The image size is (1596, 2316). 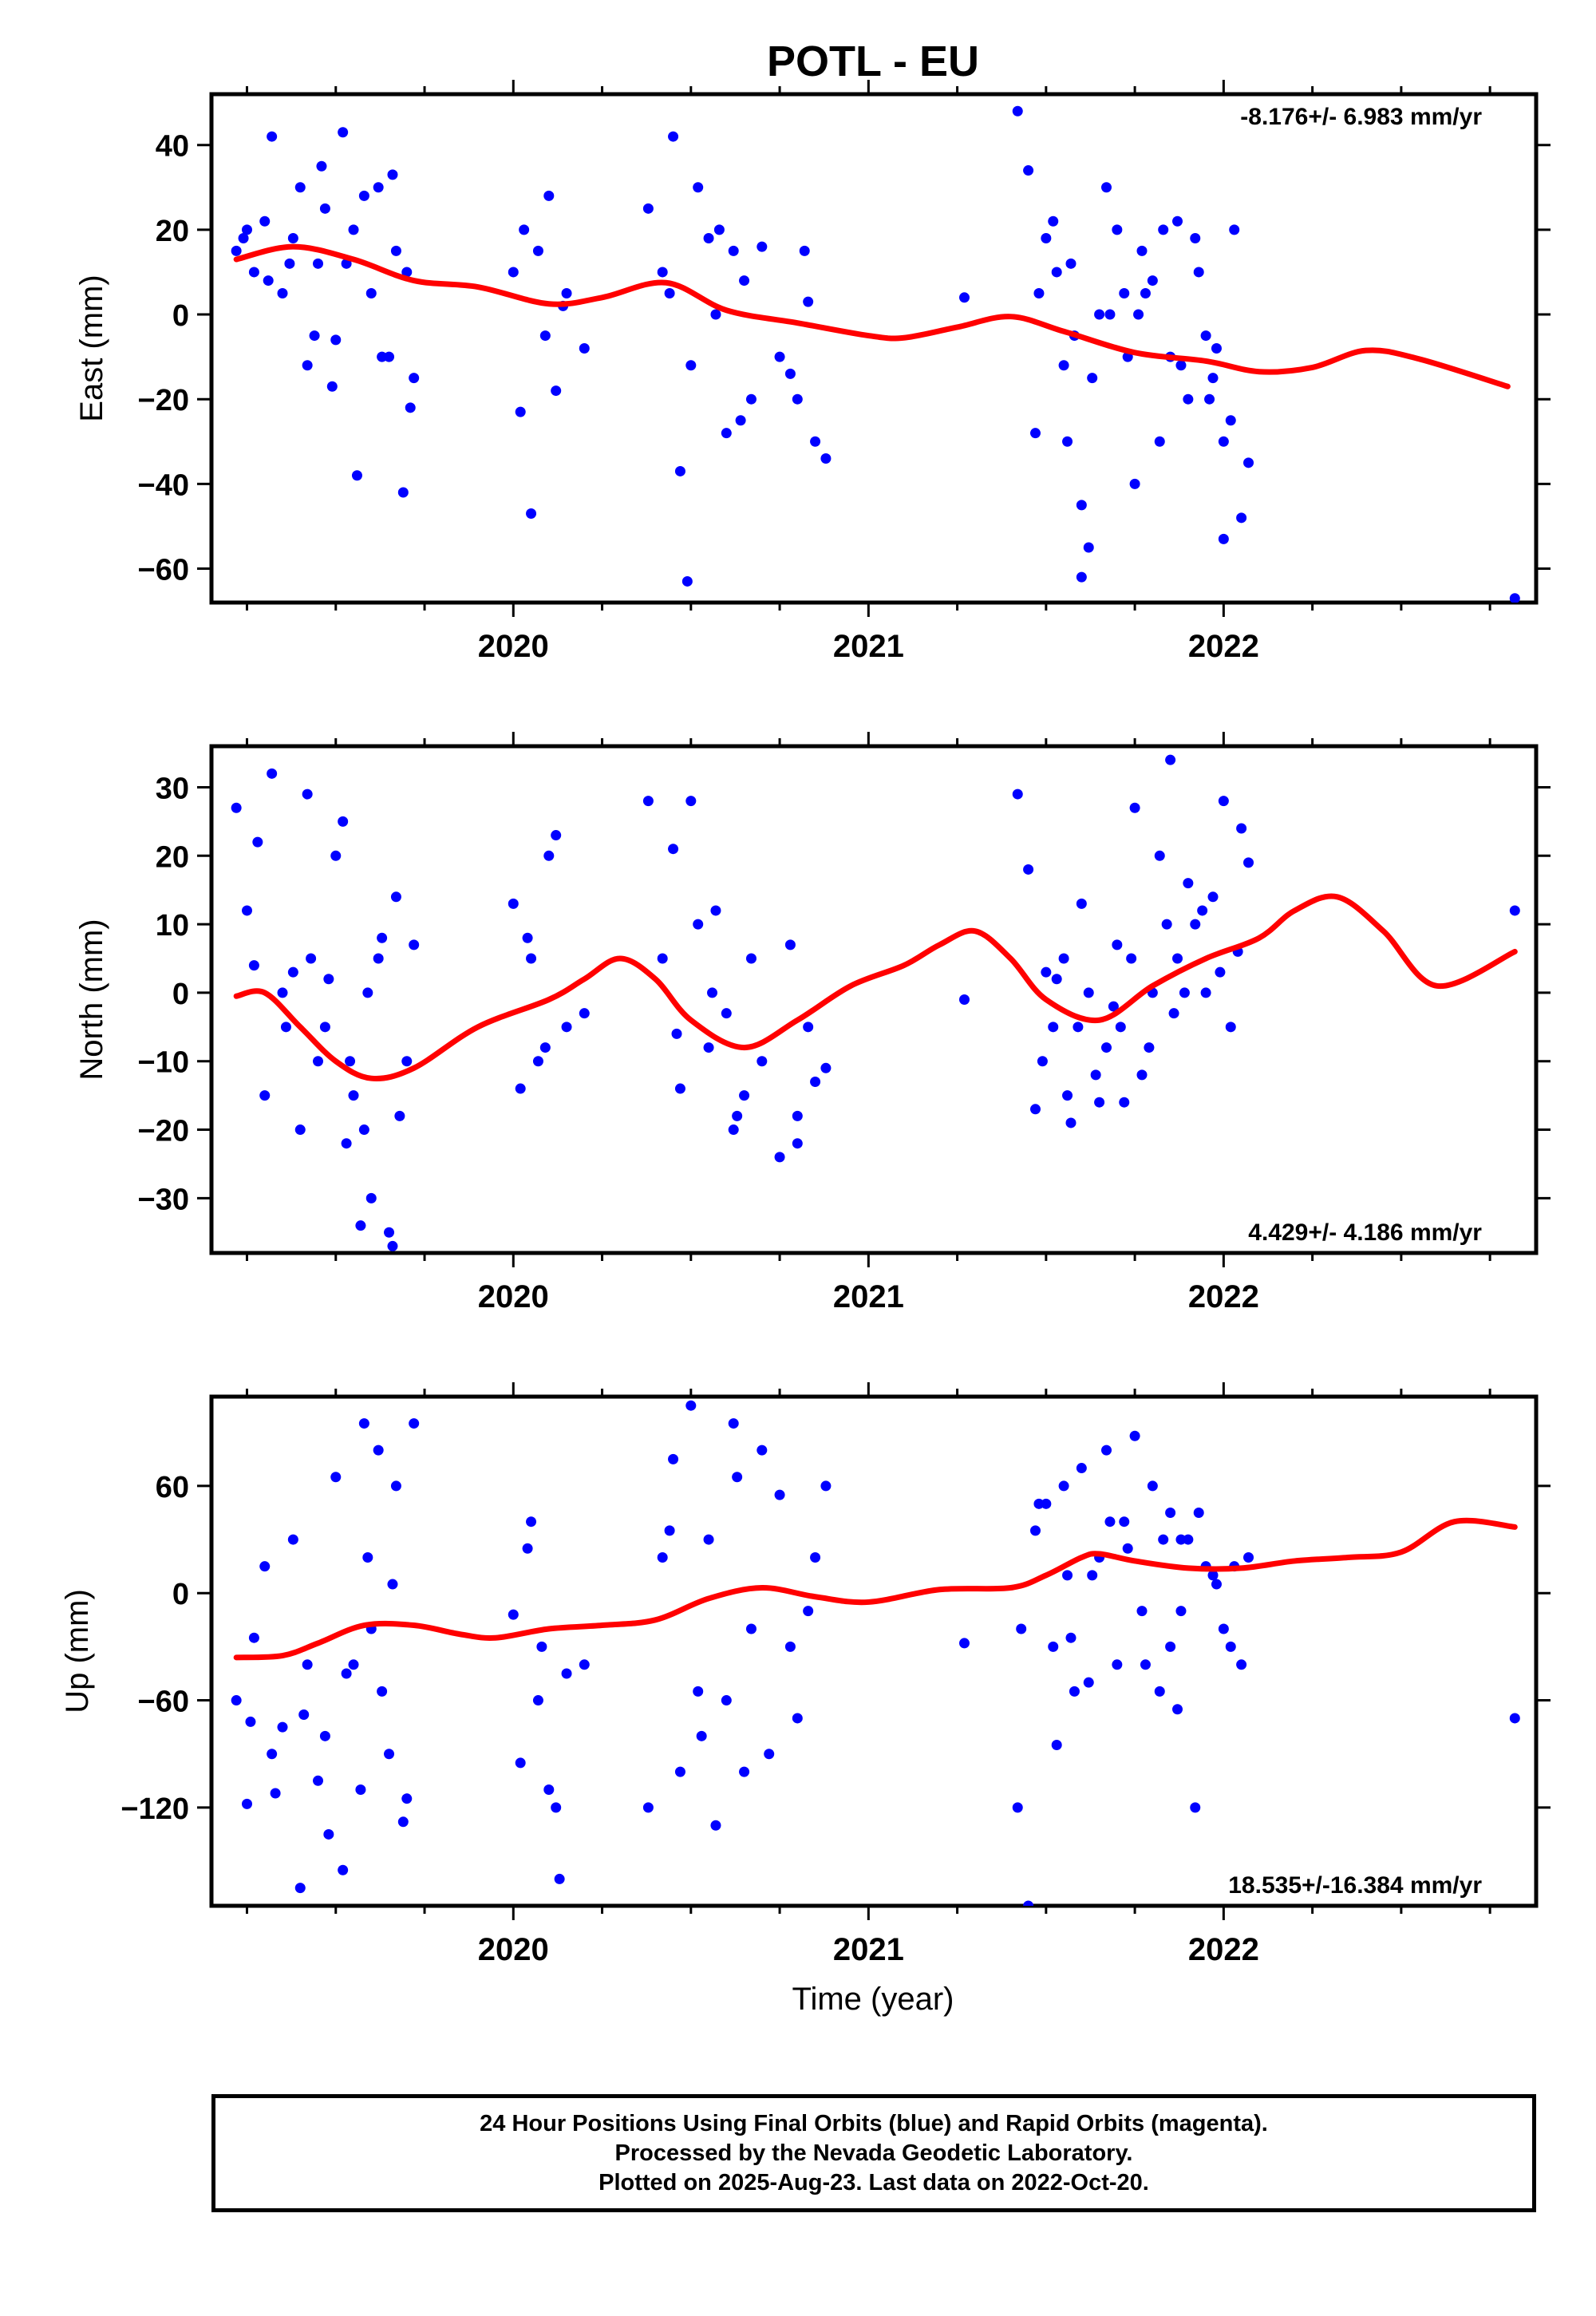 What do you see at coordinates (180, 994) in the screenshot?
I see `y-tick-label: 0` at bounding box center [180, 994].